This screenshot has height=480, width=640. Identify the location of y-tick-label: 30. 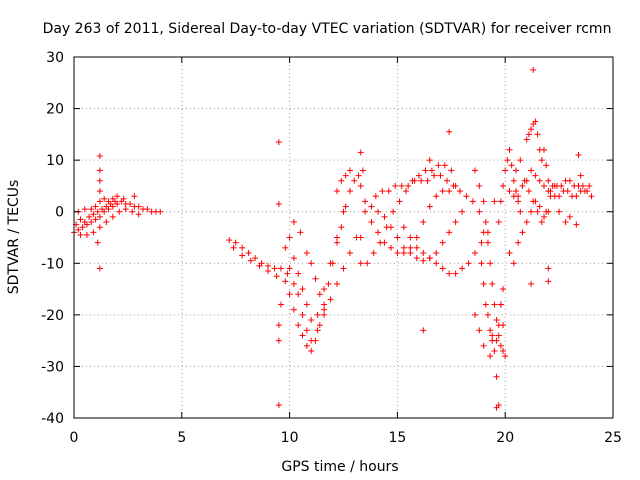
(55, 58).